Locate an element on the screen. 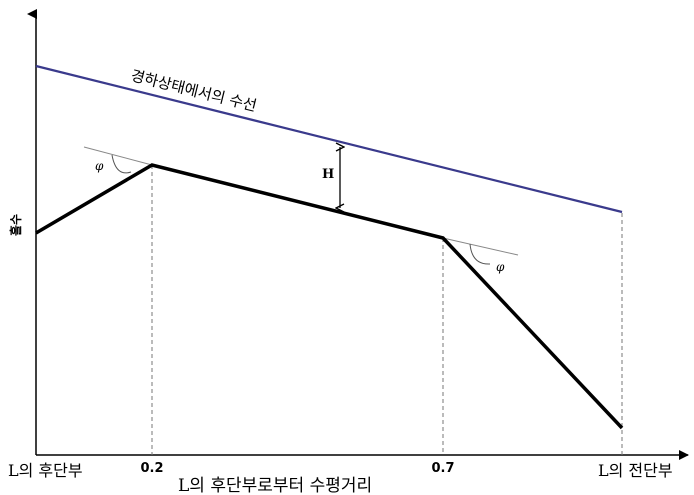  angle-ref-right is located at coordinates (480, 246).